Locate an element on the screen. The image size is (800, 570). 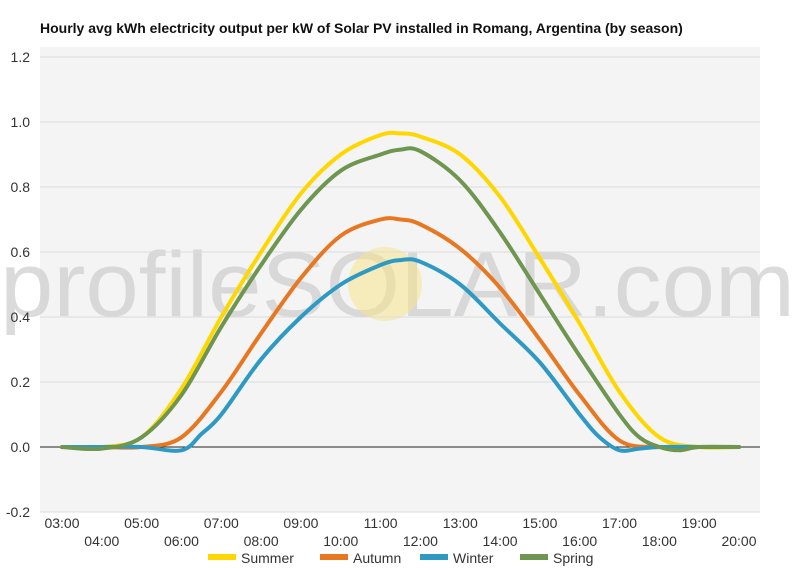
x-tick-label: 13:00 is located at coordinates (460, 523).